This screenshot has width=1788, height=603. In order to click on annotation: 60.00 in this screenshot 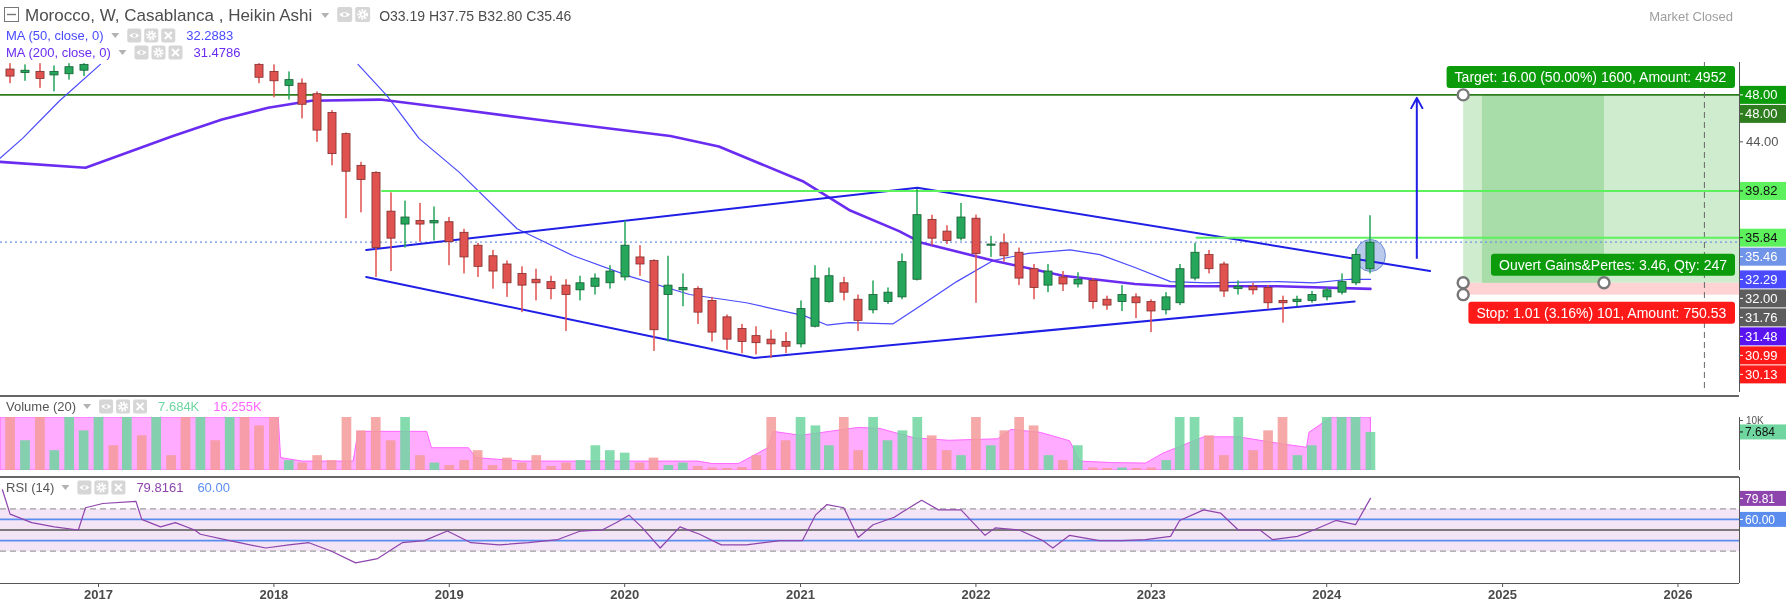, I will do `click(213, 487)`.